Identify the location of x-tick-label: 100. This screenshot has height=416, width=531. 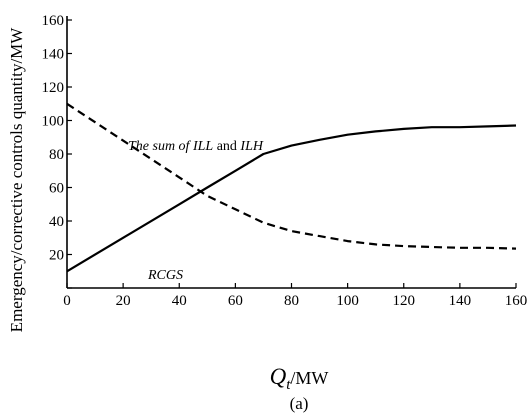
(347, 301).